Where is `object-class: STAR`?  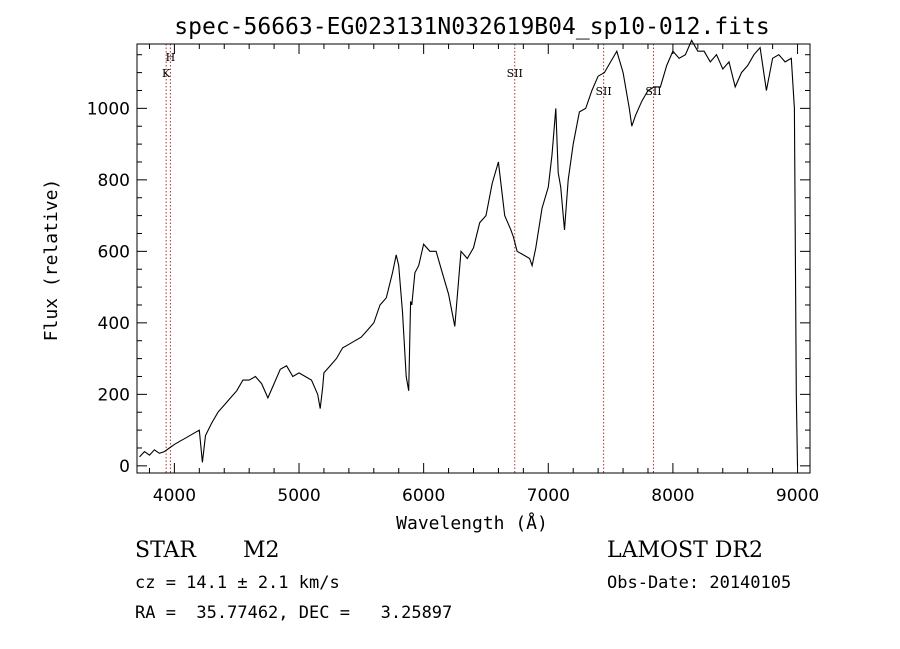
object-class: STAR is located at coordinates (165, 550).